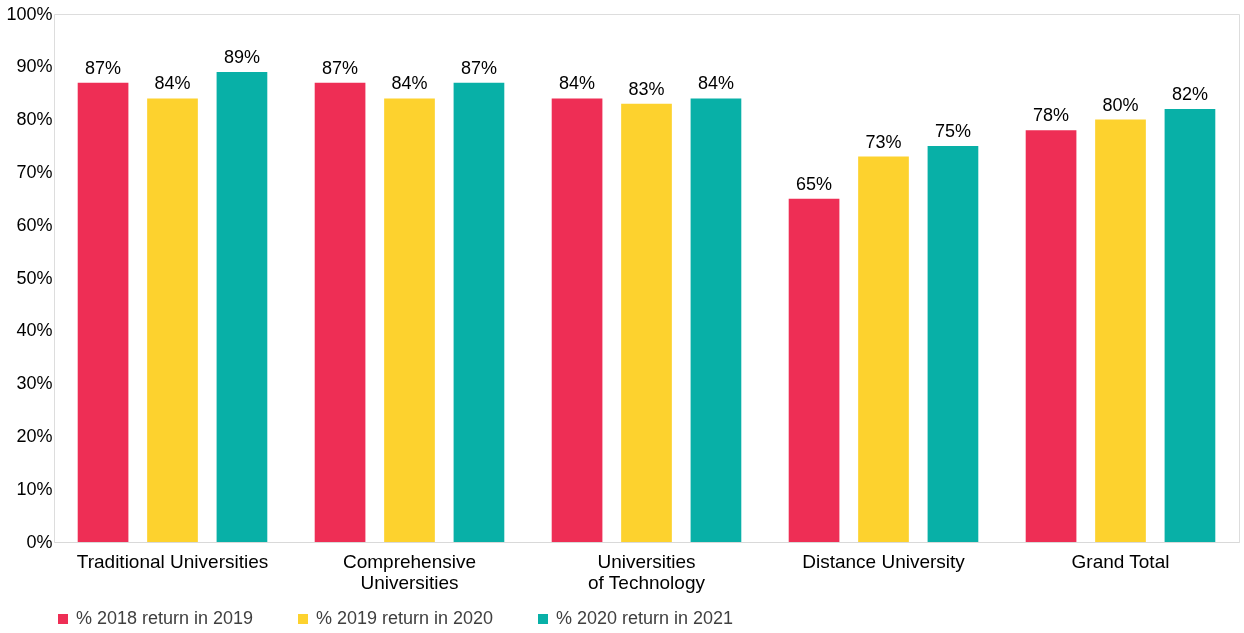  I want to click on y-tick-label: 30%, so click(34, 383).